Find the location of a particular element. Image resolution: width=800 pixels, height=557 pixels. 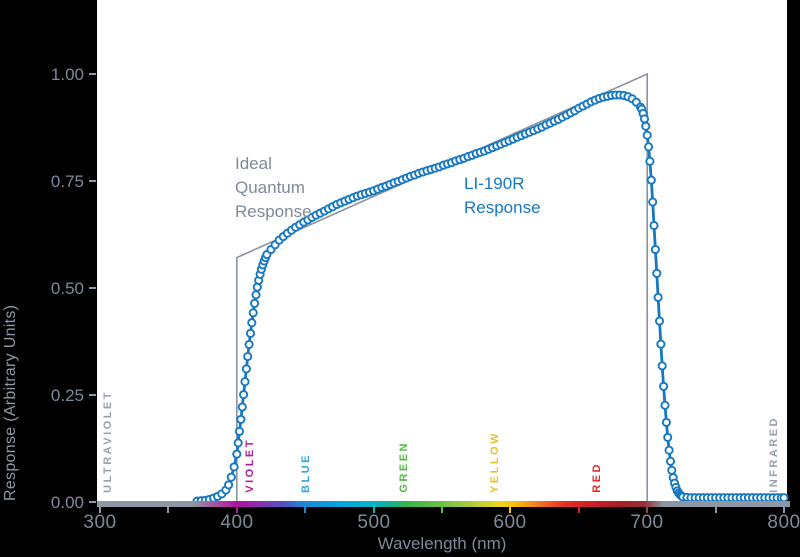

y-tick-label: 0.25 is located at coordinates (67, 395).